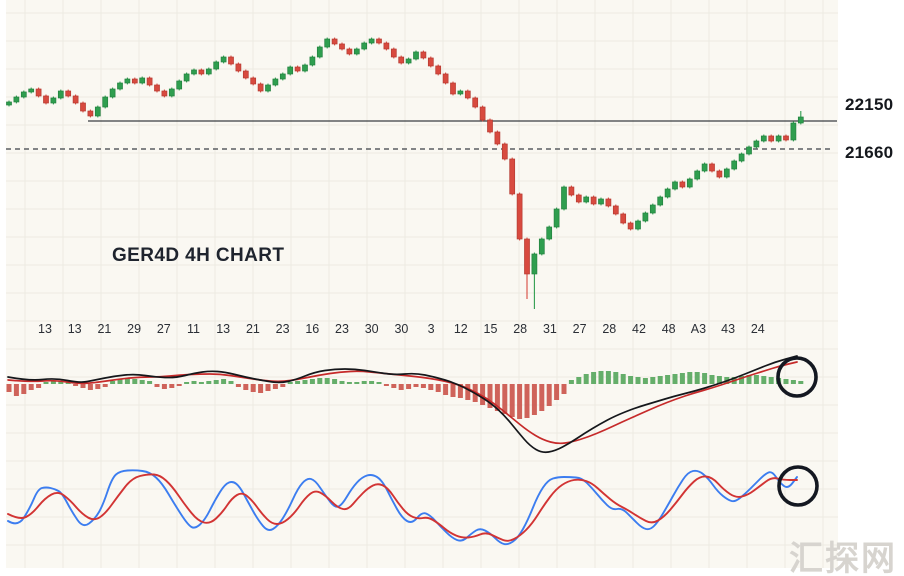 This screenshot has height=576, width=904. I want to click on stochastic-d-line, so click(402, 507).